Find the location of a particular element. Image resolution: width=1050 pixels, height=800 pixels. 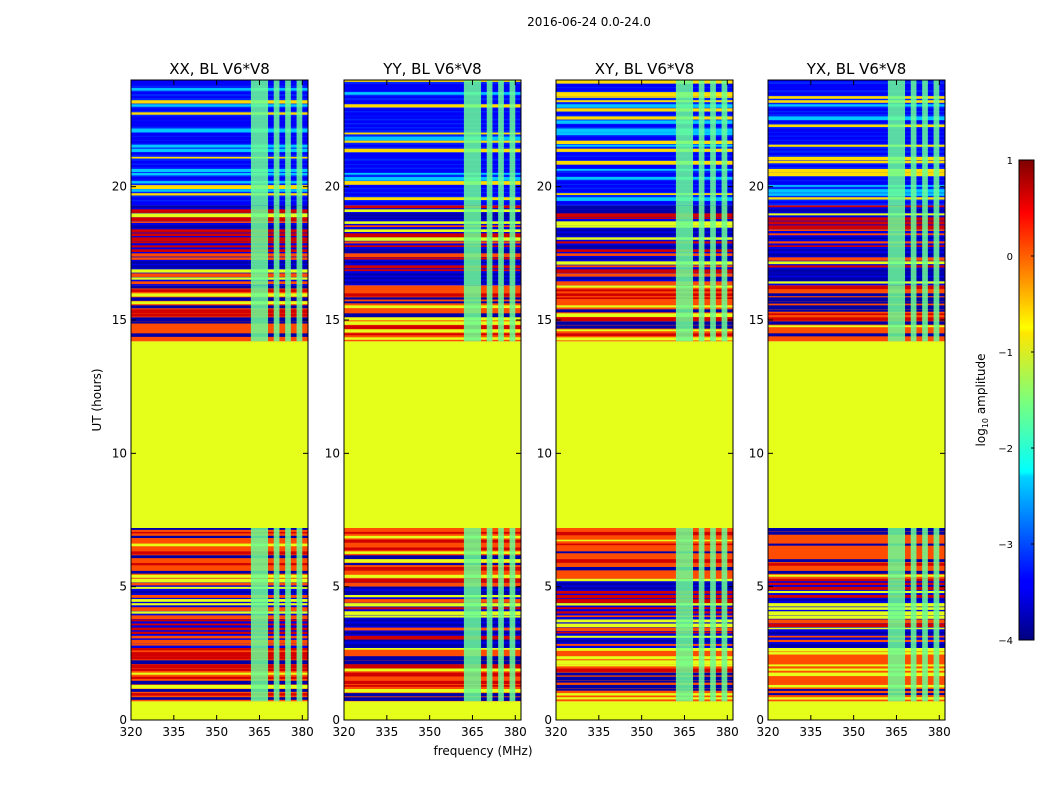

x-tick-label: 335 is located at coordinates (810, 732).